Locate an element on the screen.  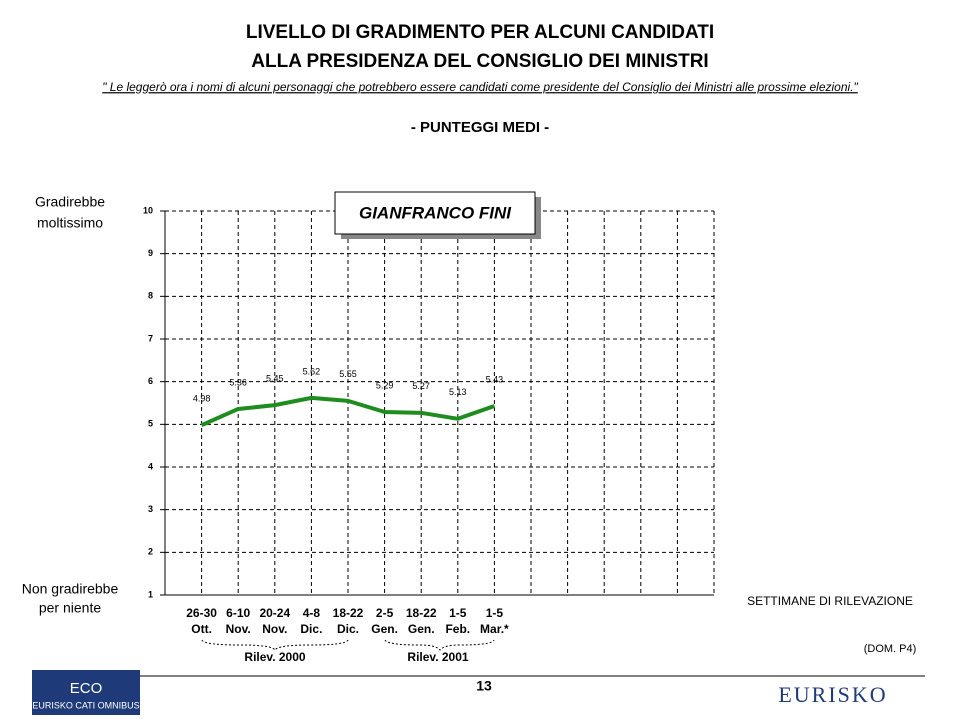
data-label: 5.29 is located at coordinates (385, 385).